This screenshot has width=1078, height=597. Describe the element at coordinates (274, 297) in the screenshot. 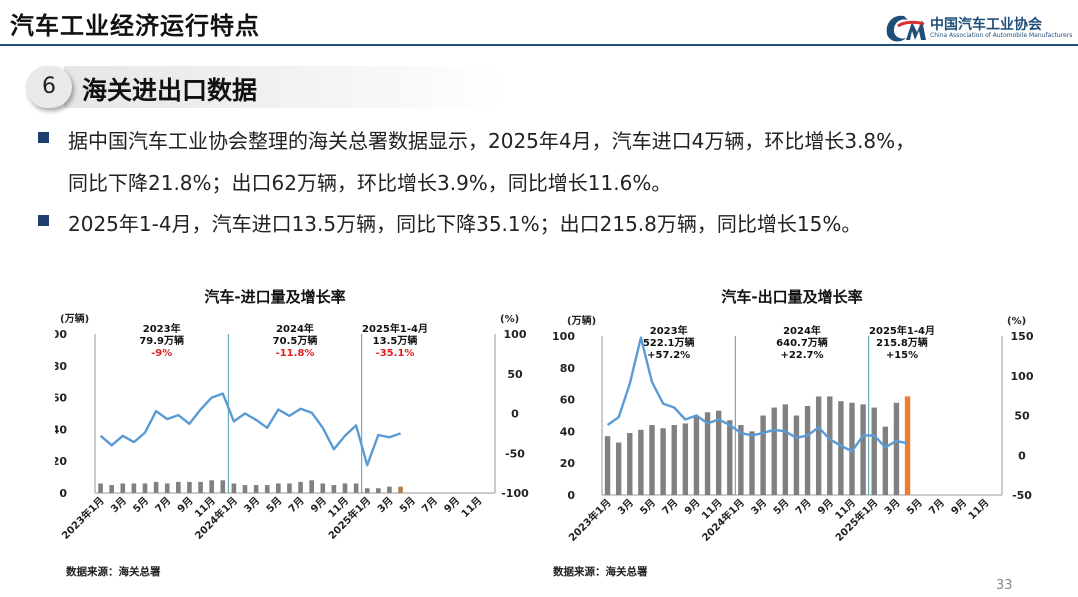

I see `chart-title: 汽车-进口量及增长率` at that location.